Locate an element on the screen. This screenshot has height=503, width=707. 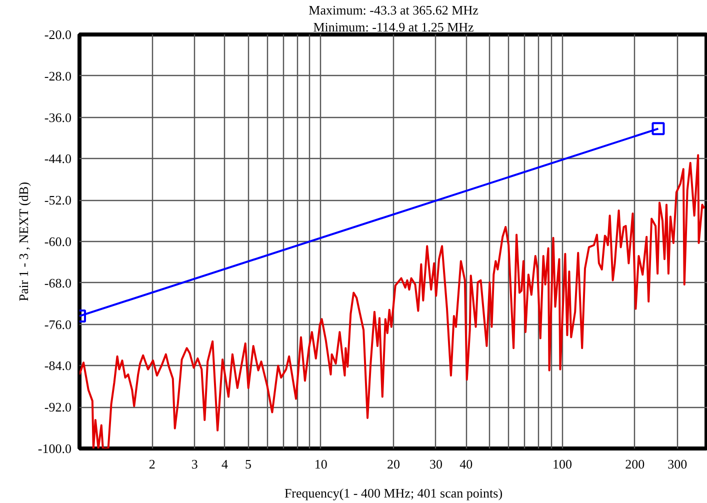
y-tick-label: -52.0 is located at coordinates (58, 200).